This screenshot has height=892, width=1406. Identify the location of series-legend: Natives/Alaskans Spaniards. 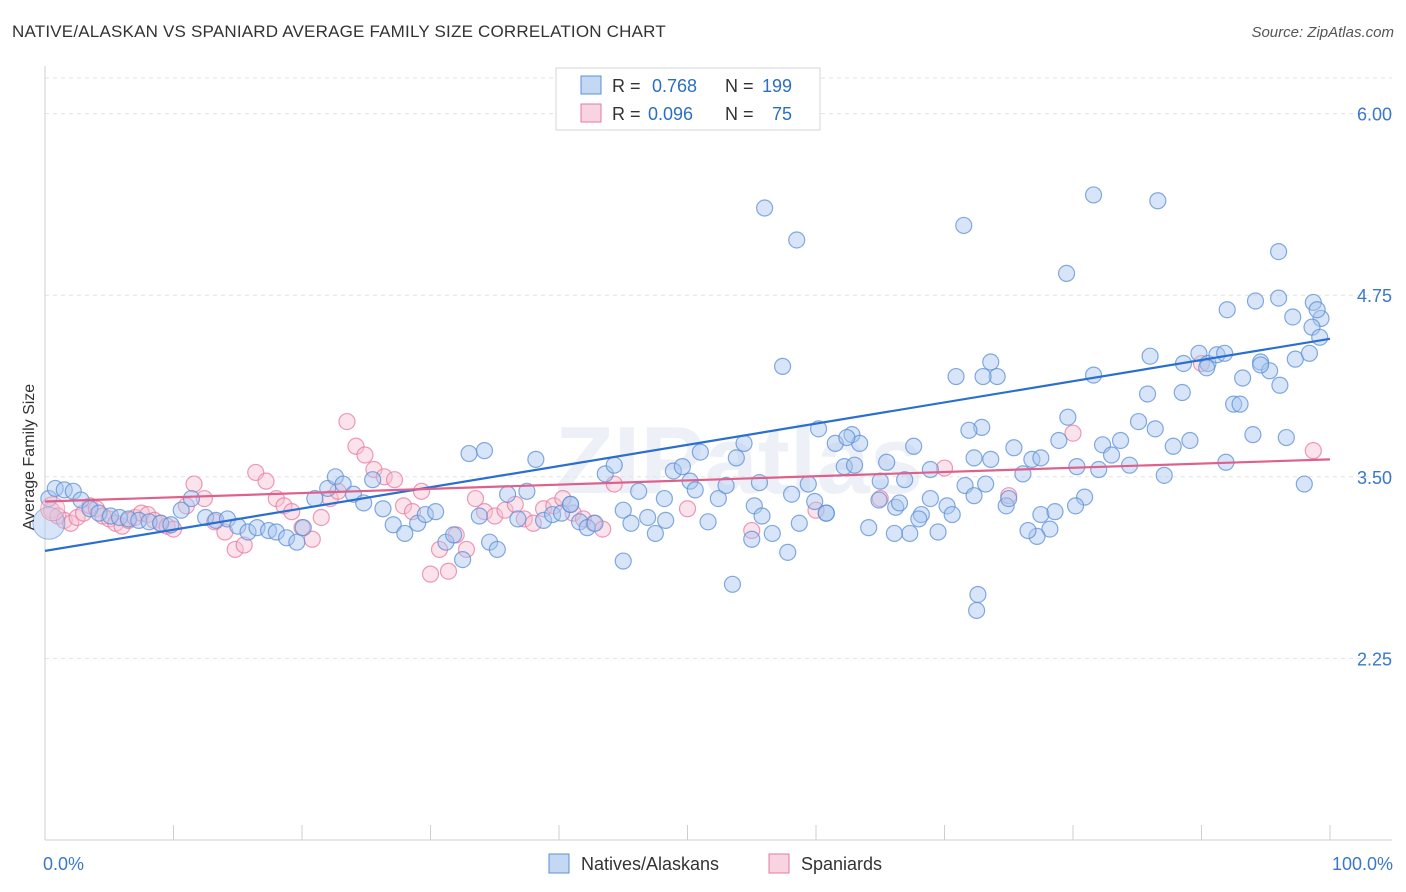
(715, 863).